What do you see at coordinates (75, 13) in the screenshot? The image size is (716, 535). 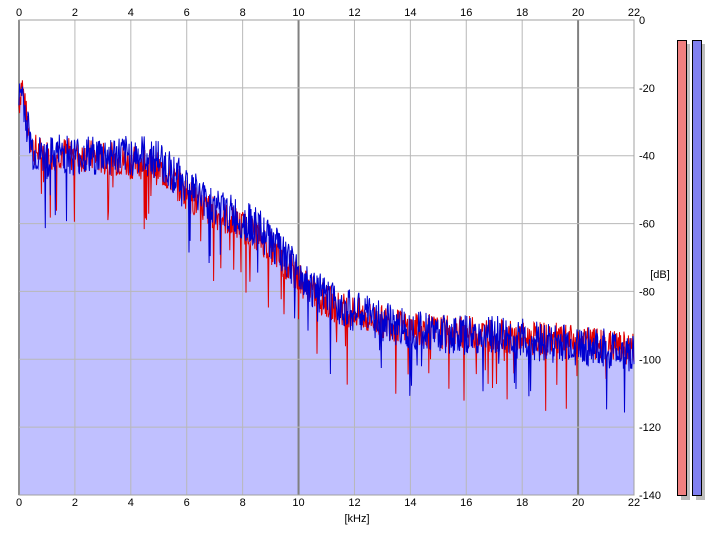 I see `x-tick-label-top: 2` at bounding box center [75, 13].